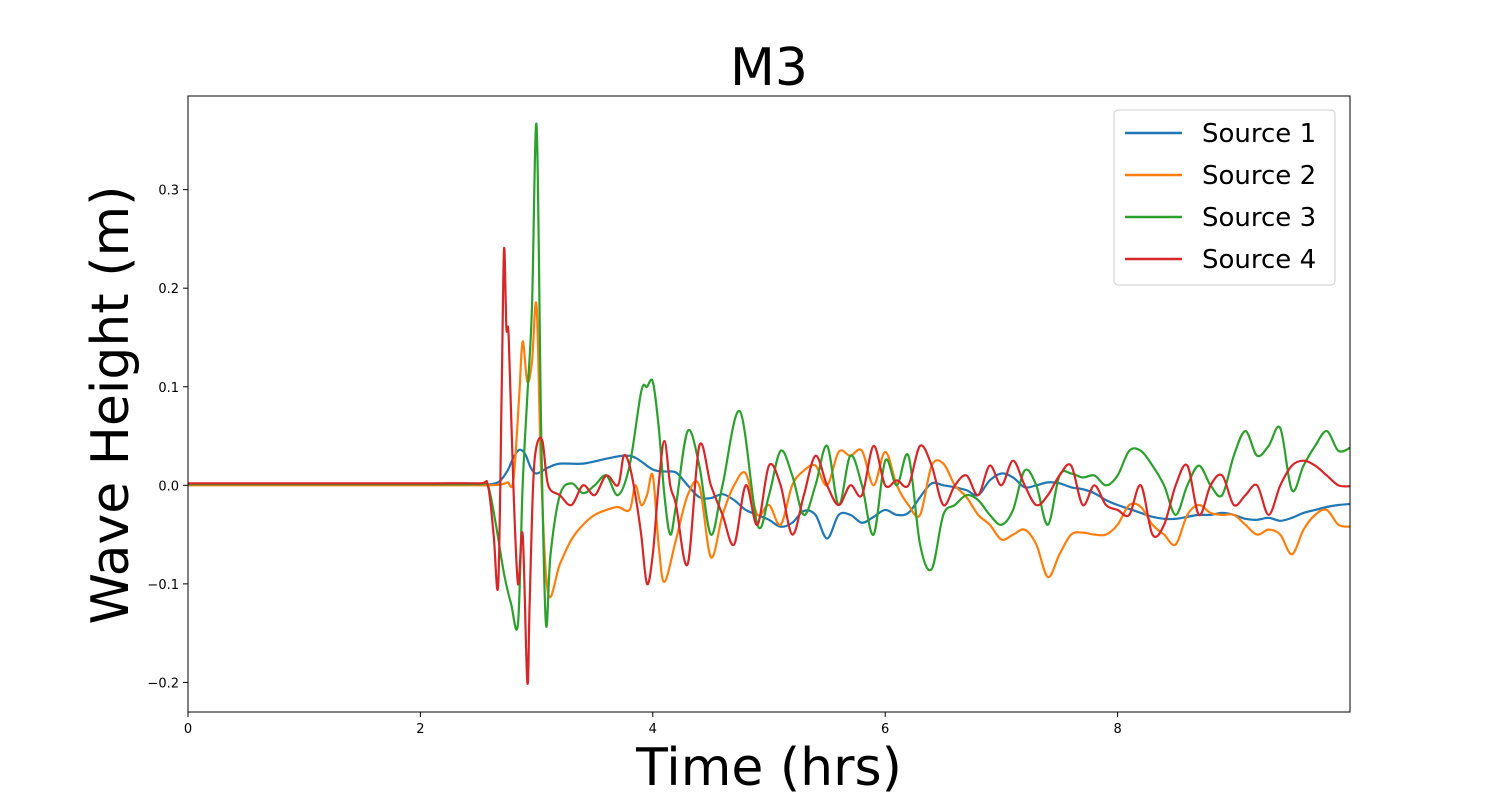 The image size is (1500, 800). I want to click on x-axis-label: Time (hrs), so click(768, 768).